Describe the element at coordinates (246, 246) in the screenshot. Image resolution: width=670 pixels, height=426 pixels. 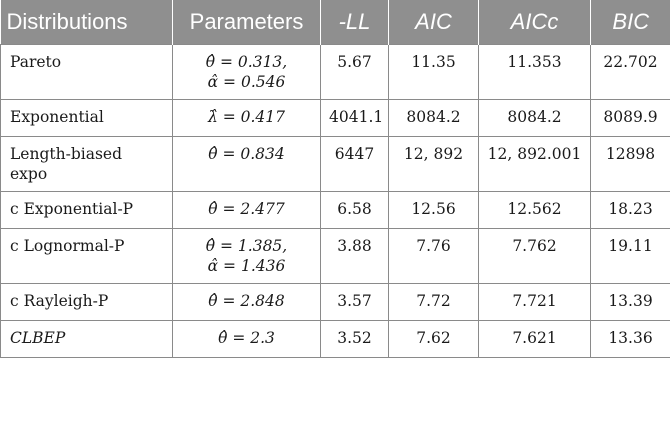
I see `param-line: θ̂ = 1.385,` at that location.